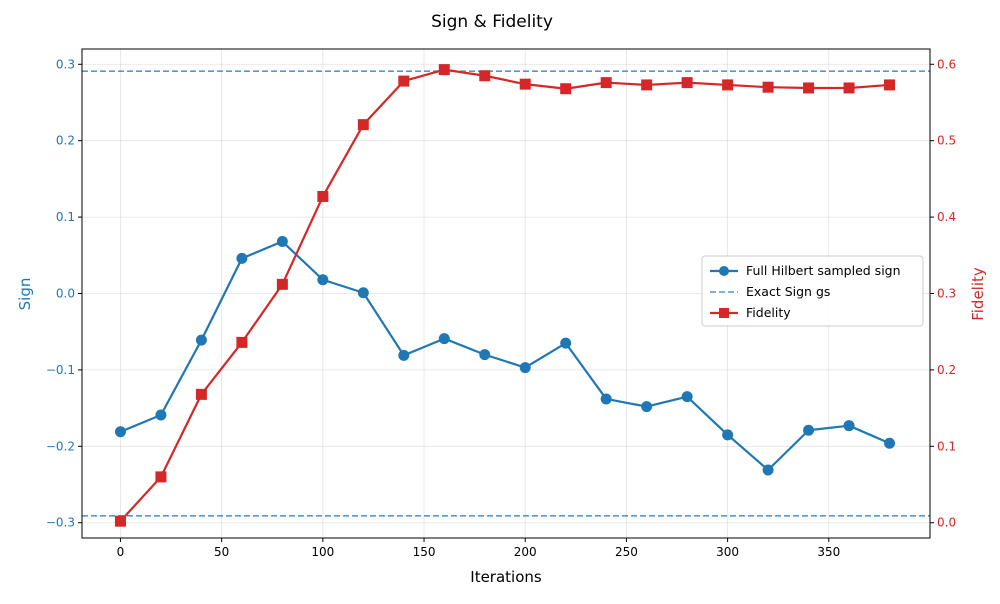 This screenshot has height=604, width=1000. What do you see at coordinates (946, 523) in the screenshot?
I see `y-right-tick-label: 0.0` at bounding box center [946, 523].